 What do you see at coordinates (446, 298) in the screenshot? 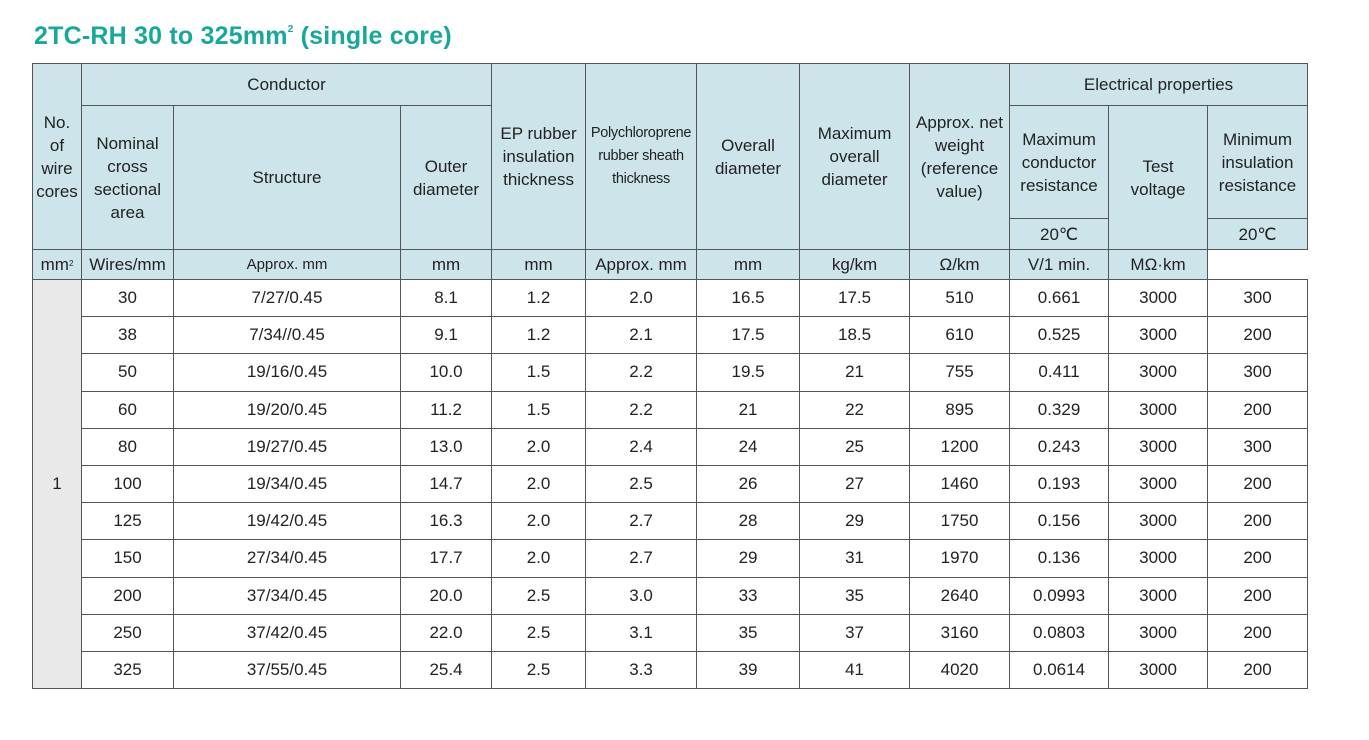
I see `cell-outer-diameter: 8.1` at bounding box center [446, 298].